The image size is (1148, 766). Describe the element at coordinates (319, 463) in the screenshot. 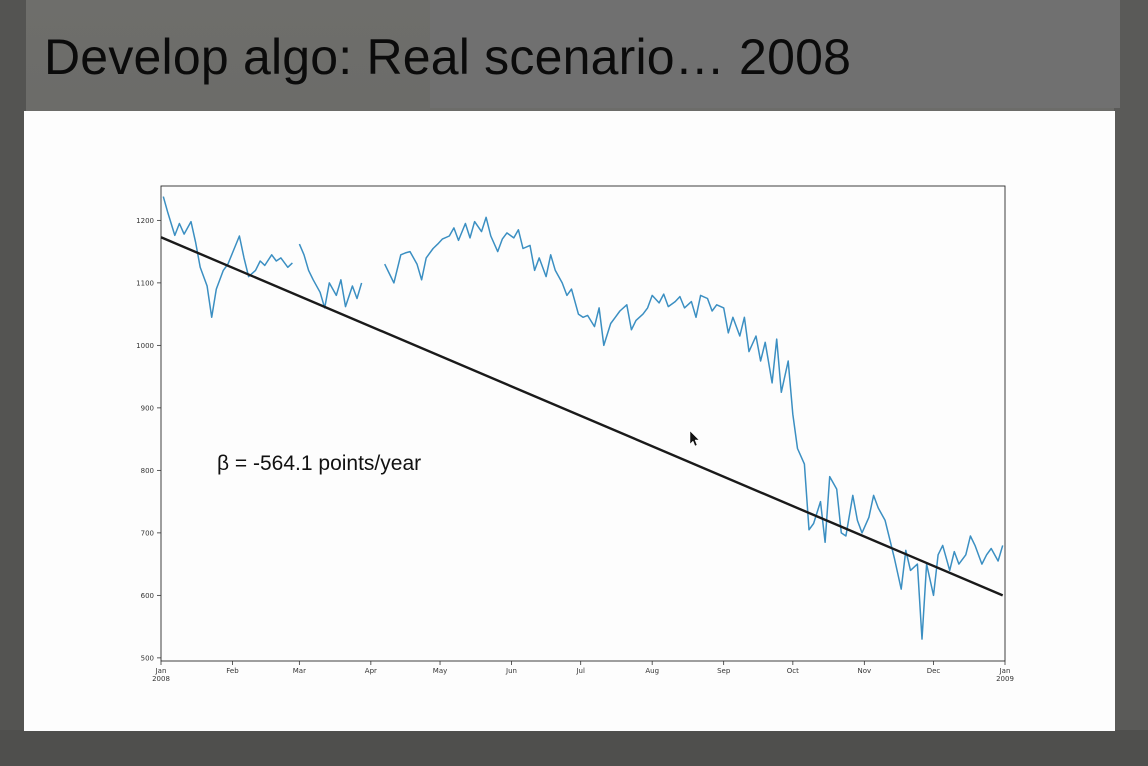

I see `beta-annotation: β = -564.1 points/year` at that location.